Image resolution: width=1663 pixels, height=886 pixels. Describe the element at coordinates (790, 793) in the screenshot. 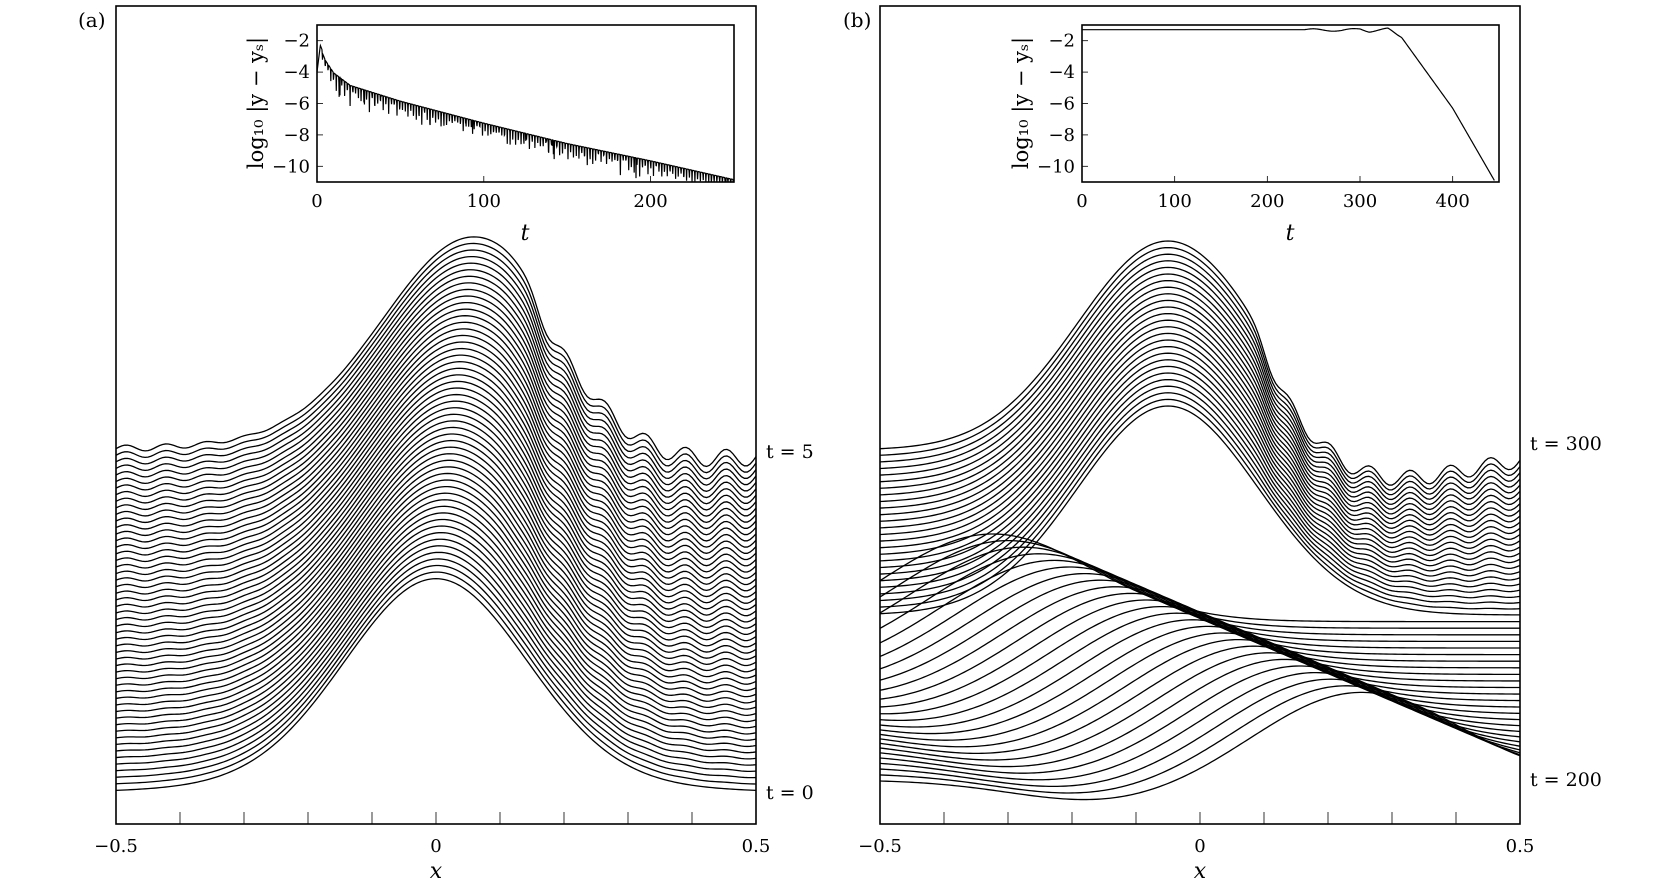

I see `panel-a-curve-label-bottom: t = 0` at that location.